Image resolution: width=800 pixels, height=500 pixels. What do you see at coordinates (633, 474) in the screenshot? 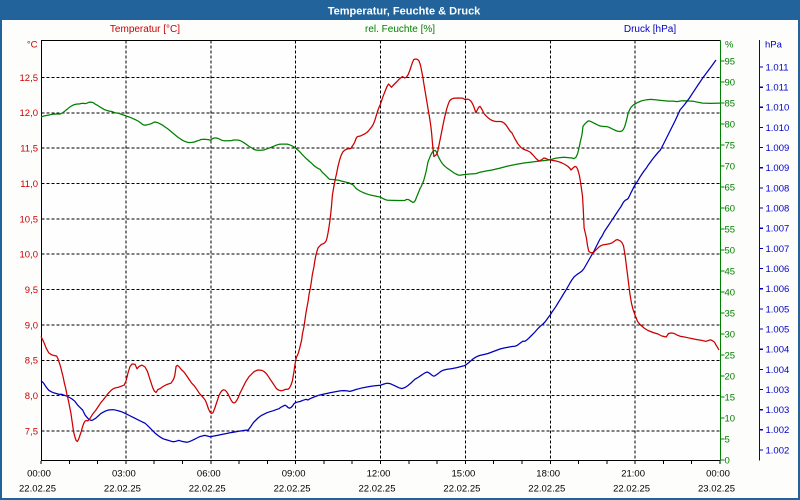
I see `svg-text: 21:00` at bounding box center [633, 474].